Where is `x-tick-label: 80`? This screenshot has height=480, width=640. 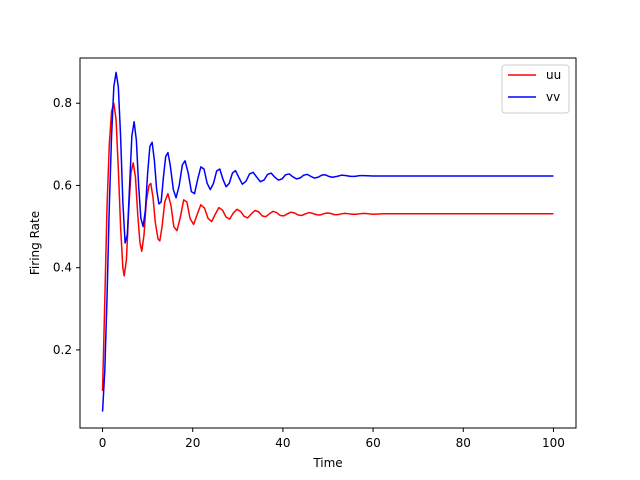
x-tick-label: 80 is located at coordinates (463, 443).